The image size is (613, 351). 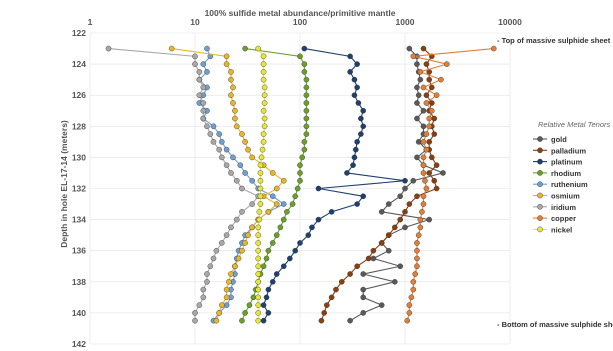 I want to click on y-tick-label: 132, so click(x=79, y=189).